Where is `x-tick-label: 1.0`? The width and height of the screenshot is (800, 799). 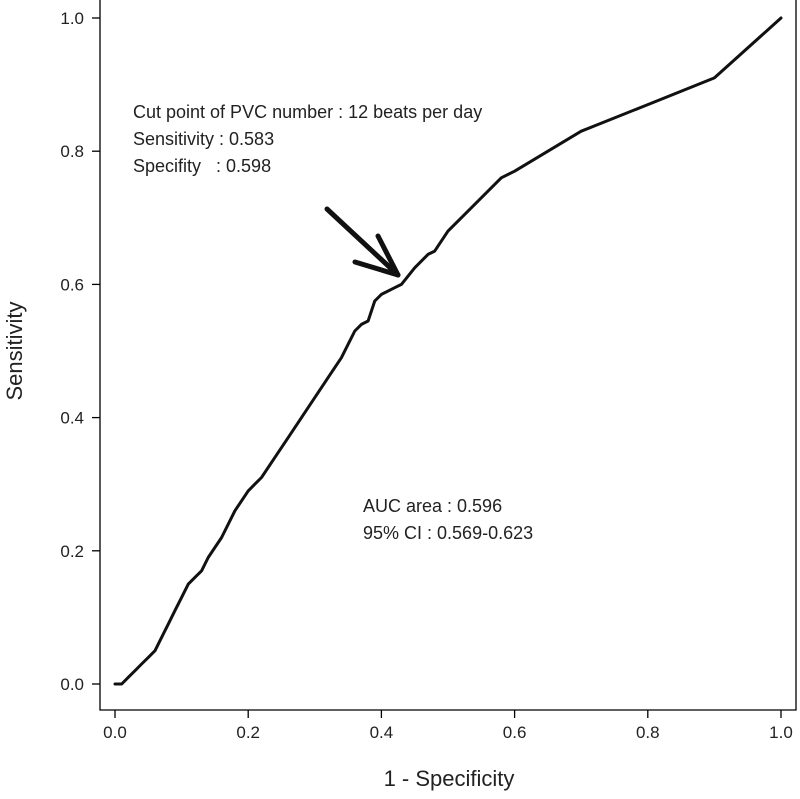
x-tick-label: 1.0 is located at coordinates (781, 732).